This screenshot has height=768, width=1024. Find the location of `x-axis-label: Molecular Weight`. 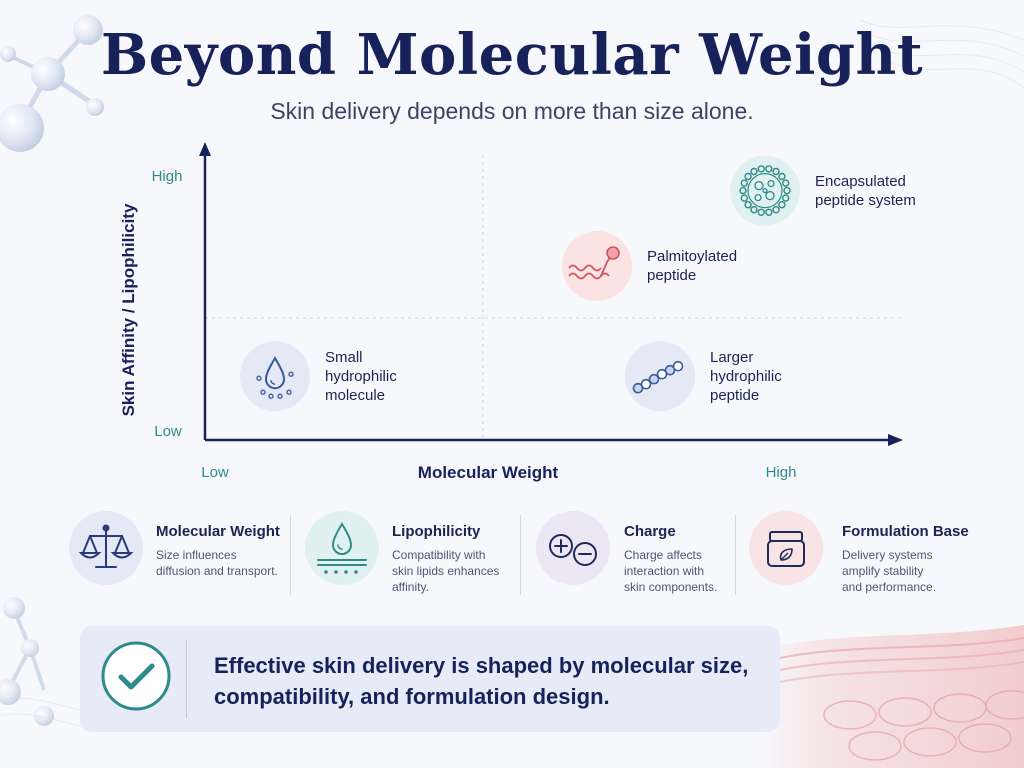

x-axis-label: Molecular Weight is located at coordinates (488, 472).